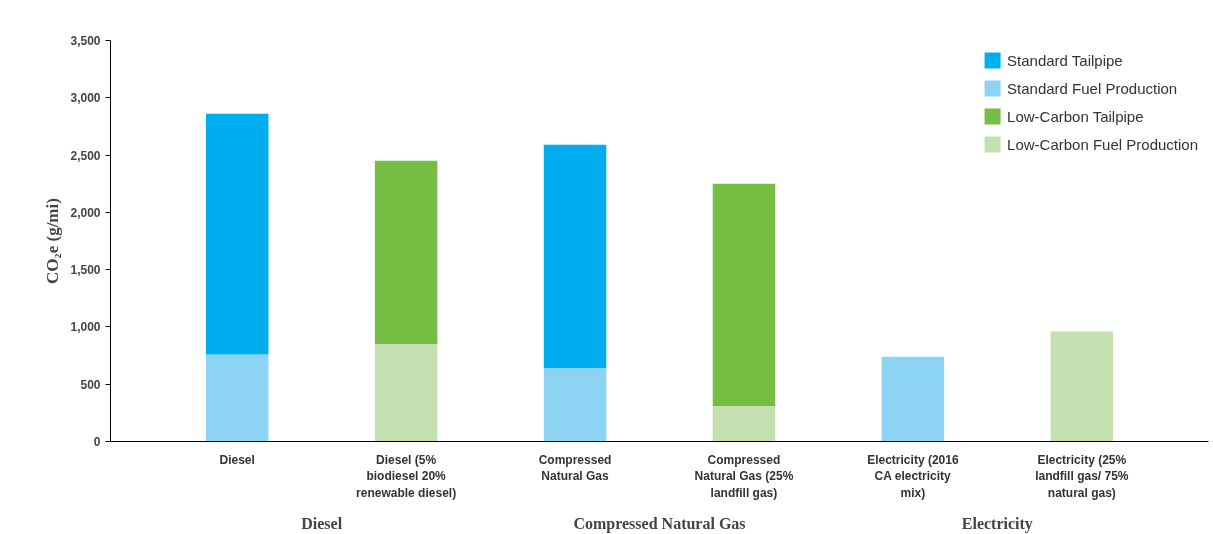 The height and width of the screenshot is (534, 1213). What do you see at coordinates (97, 442) in the screenshot?
I see `y-tick-label: 0` at bounding box center [97, 442].